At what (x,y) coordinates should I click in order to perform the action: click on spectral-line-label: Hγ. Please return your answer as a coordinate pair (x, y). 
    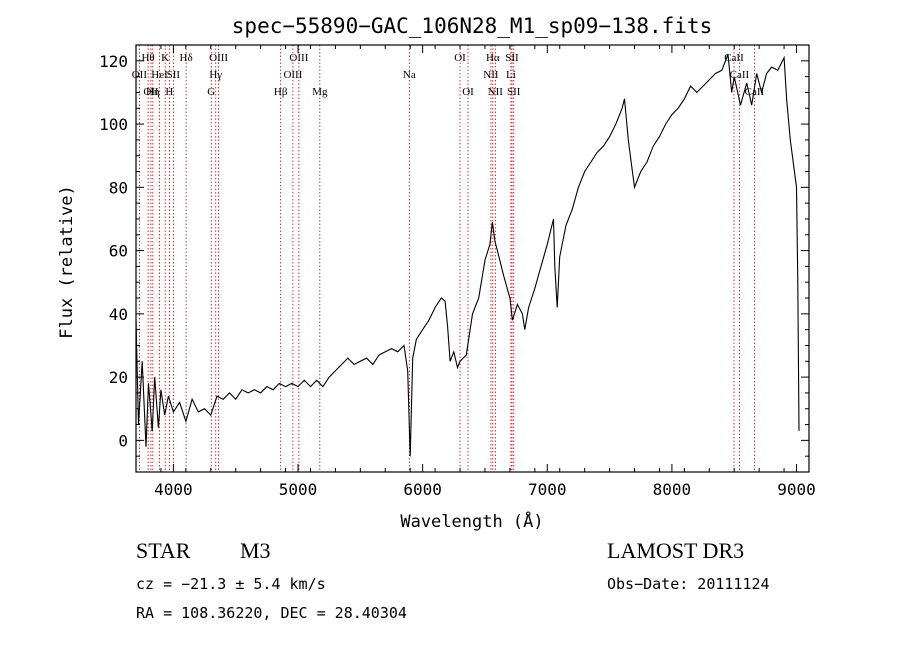
    Looking at the image, I should click on (215, 75).